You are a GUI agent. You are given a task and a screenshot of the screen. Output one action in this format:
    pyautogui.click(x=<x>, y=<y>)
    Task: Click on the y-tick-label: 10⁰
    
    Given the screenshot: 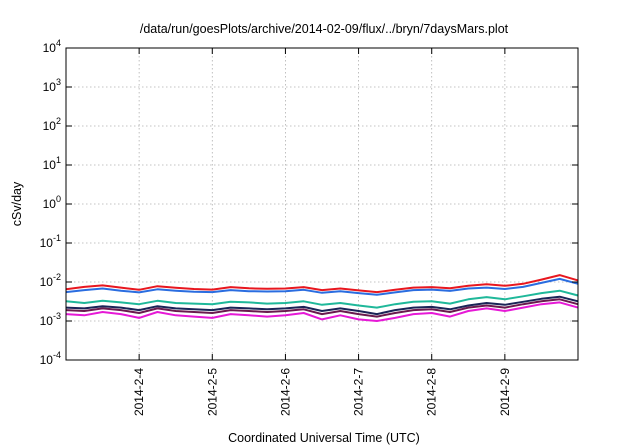 What is the action you would take?
    pyautogui.click(x=52, y=202)
    